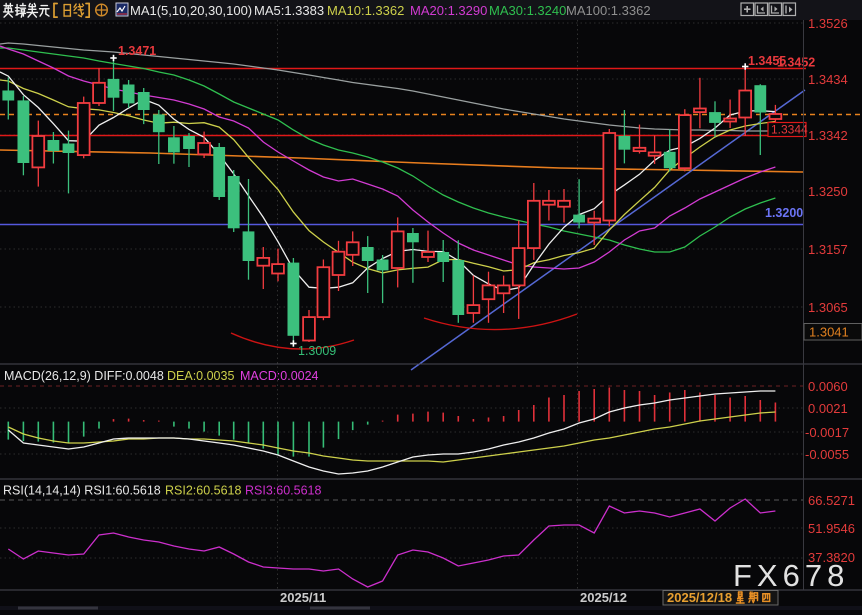  I want to click on svg-text: 1.3452, so click(796, 63).